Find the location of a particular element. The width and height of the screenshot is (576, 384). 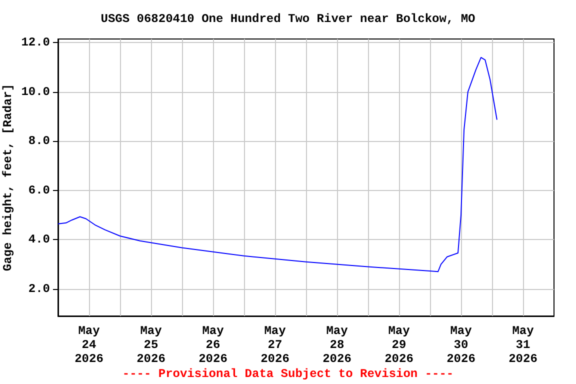

y-tick-label: 6.0 is located at coordinates (39, 190).